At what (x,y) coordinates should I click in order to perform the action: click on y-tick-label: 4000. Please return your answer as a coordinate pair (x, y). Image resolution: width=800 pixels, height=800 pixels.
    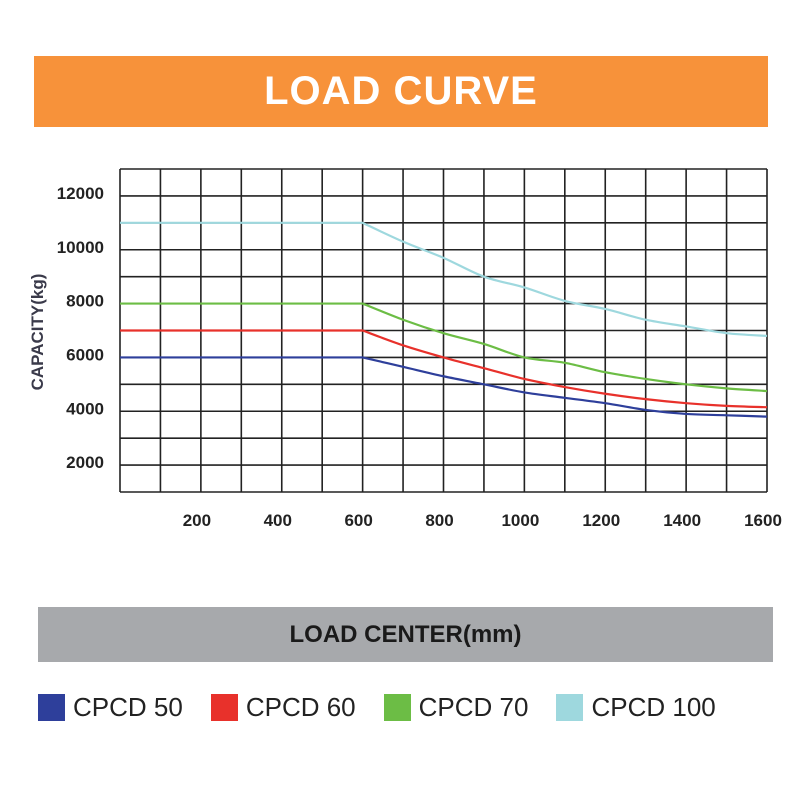
    Looking at the image, I should click on (85, 408).